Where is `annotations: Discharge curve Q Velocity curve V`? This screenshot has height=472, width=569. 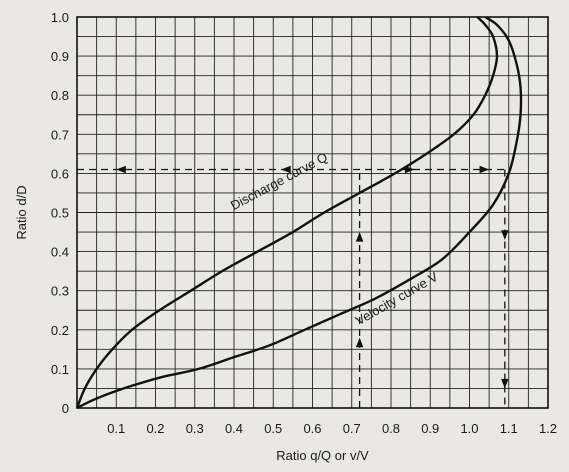 annotations: Discharge curve Q Velocity curve V is located at coordinates (334, 238).